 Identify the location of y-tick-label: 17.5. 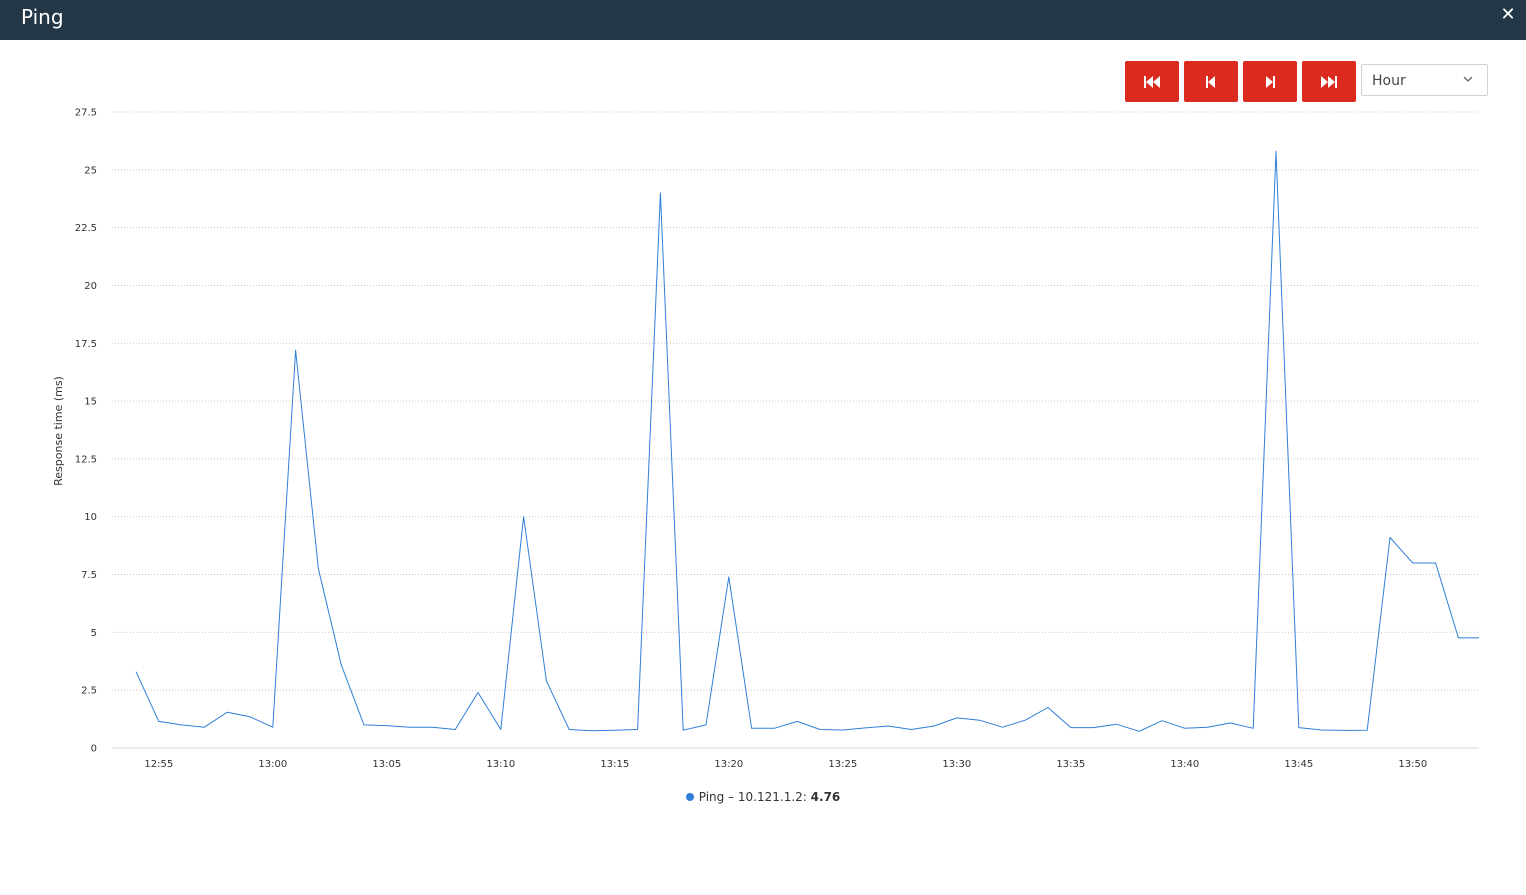
(86, 344).